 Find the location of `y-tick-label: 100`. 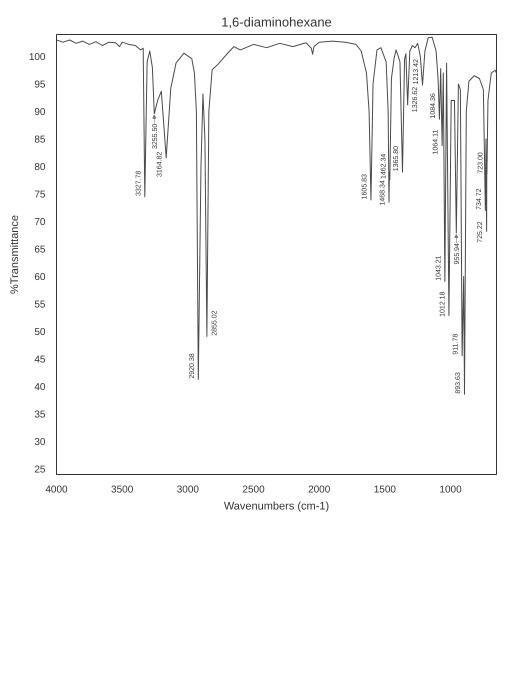

y-tick-label: 100 is located at coordinates (37, 57).